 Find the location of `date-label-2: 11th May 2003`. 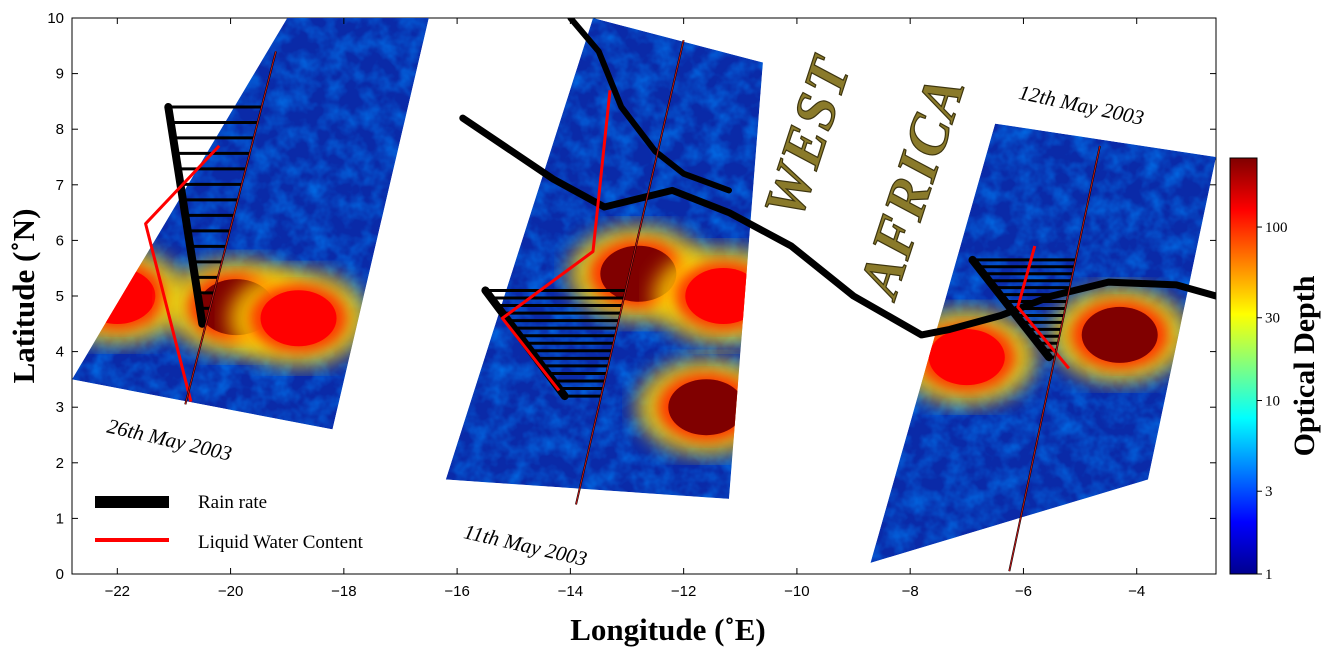

date-label-2: 11th May 2003 is located at coordinates (526, 545).